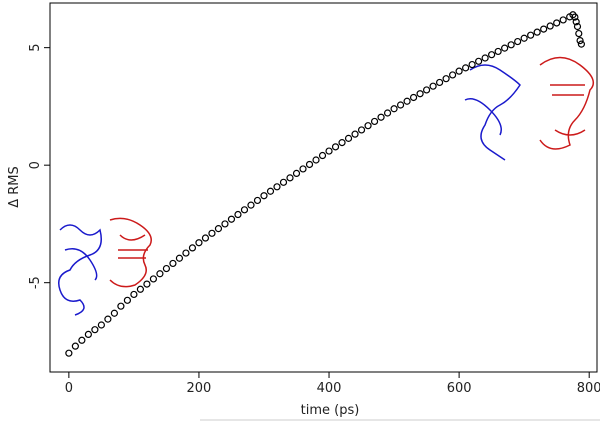  What do you see at coordinates (329, 388) in the screenshot?
I see `x-tick-label: 400` at bounding box center [329, 388].